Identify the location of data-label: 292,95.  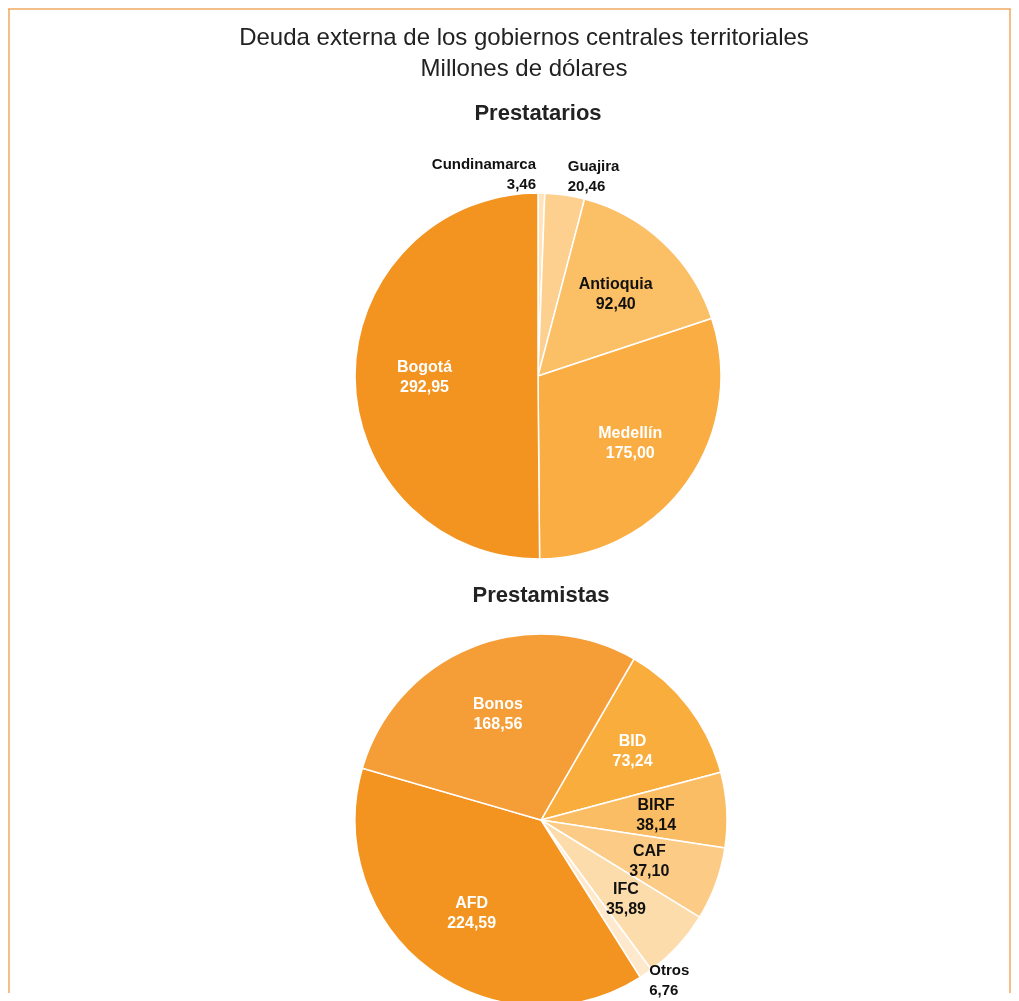
(425, 387).